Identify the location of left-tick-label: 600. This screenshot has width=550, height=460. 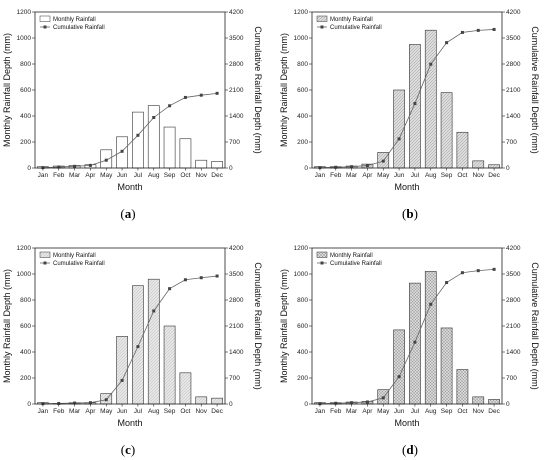
(302, 326).